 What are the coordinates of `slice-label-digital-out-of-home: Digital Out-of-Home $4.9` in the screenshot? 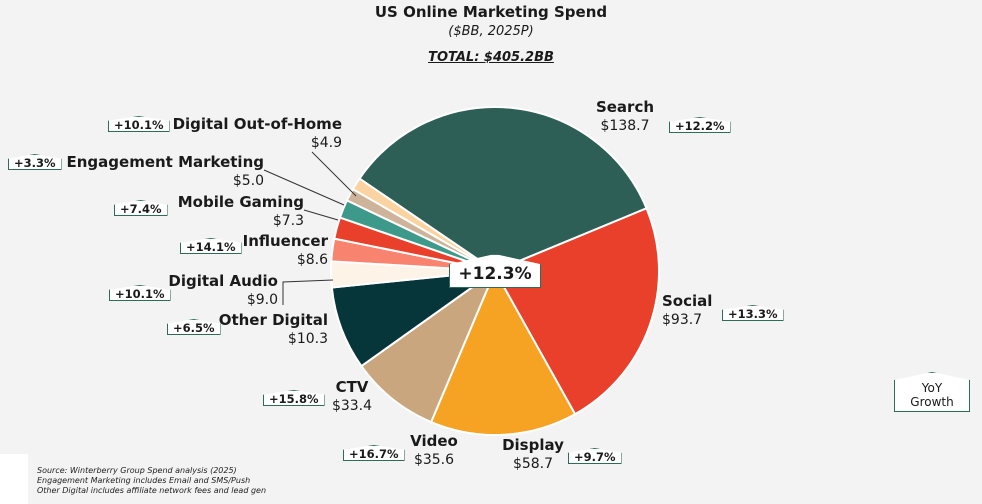 It's located at (256, 134).